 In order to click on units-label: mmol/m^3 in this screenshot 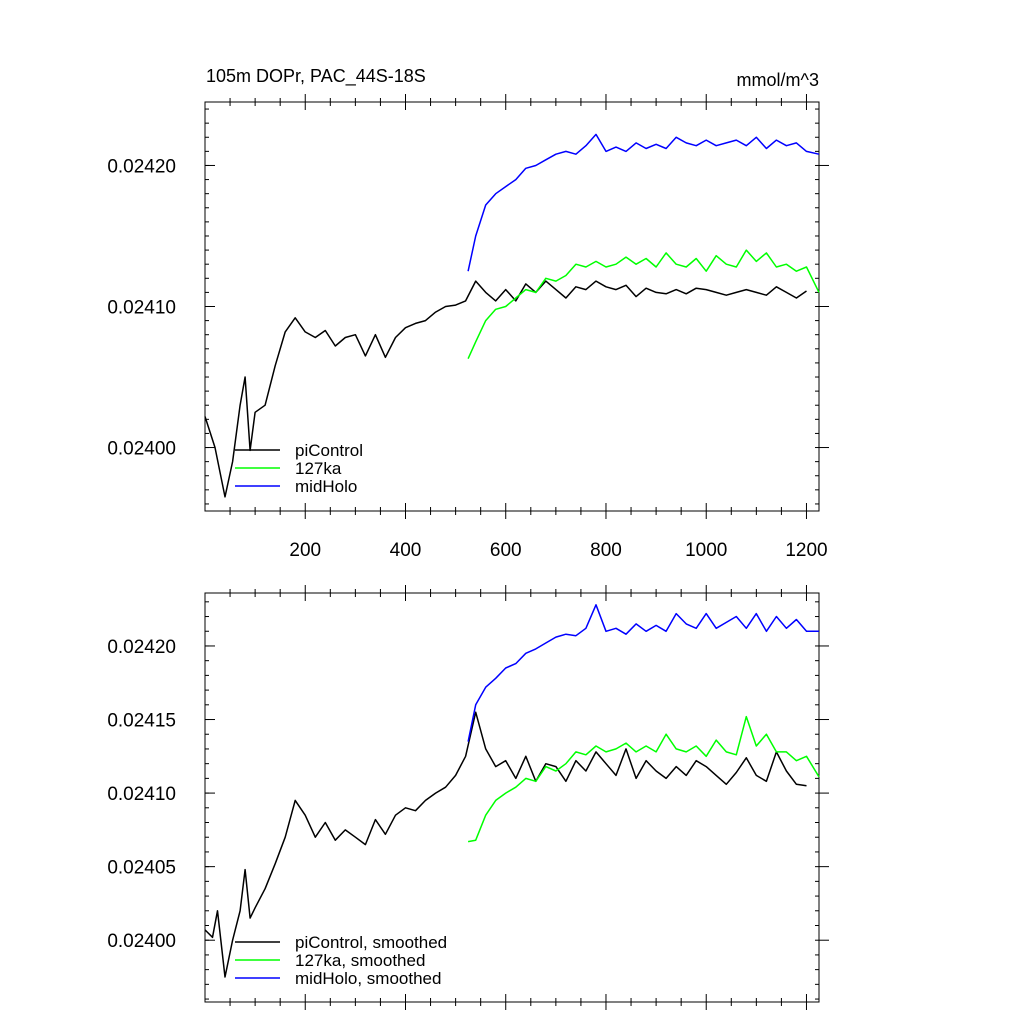, I will do `click(778, 80)`.